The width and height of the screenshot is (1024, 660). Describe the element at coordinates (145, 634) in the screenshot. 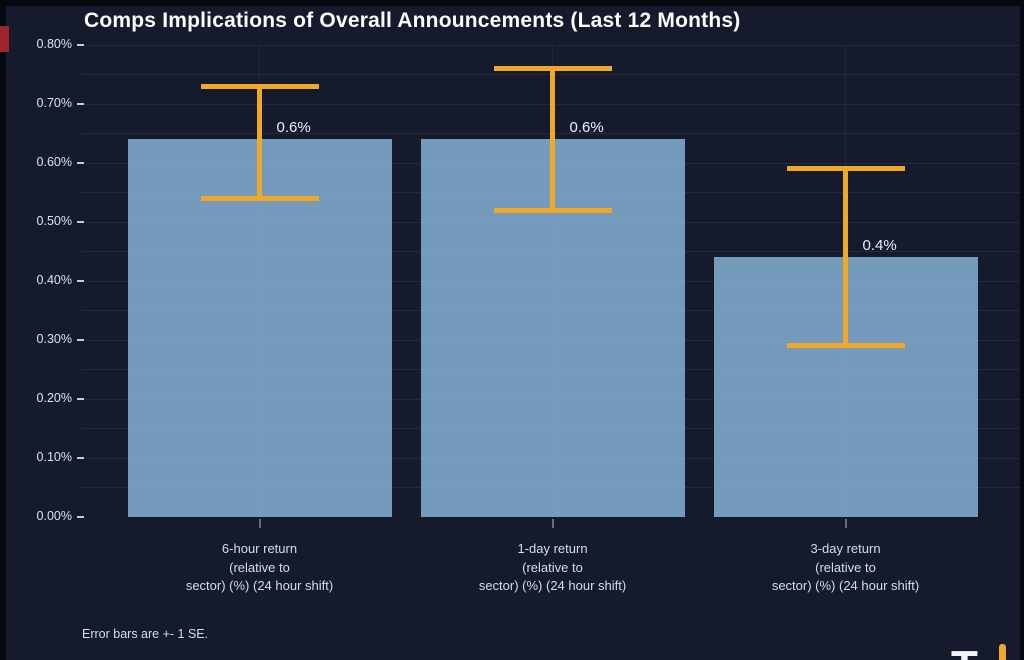

I see `error-bar-footnote: Error bars are +- 1 SE.` at that location.